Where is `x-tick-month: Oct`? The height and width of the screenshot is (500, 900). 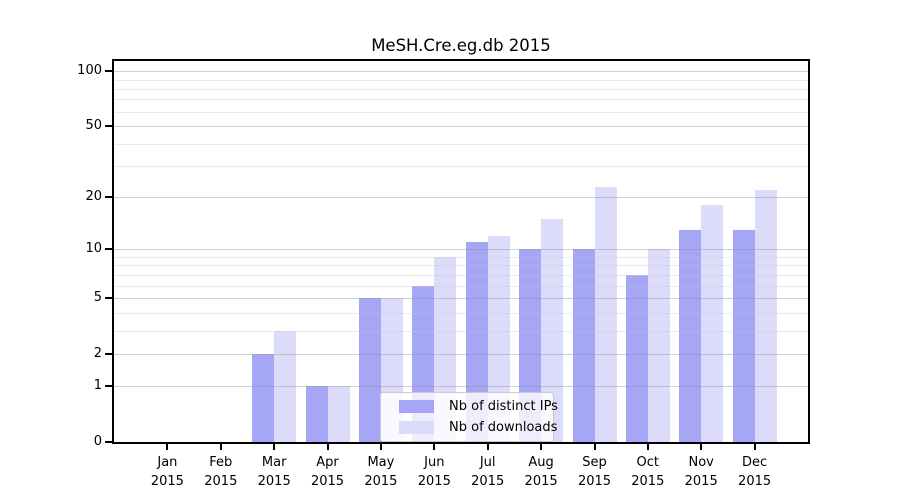
x-tick-month: Oct is located at coordinates (648, 462).